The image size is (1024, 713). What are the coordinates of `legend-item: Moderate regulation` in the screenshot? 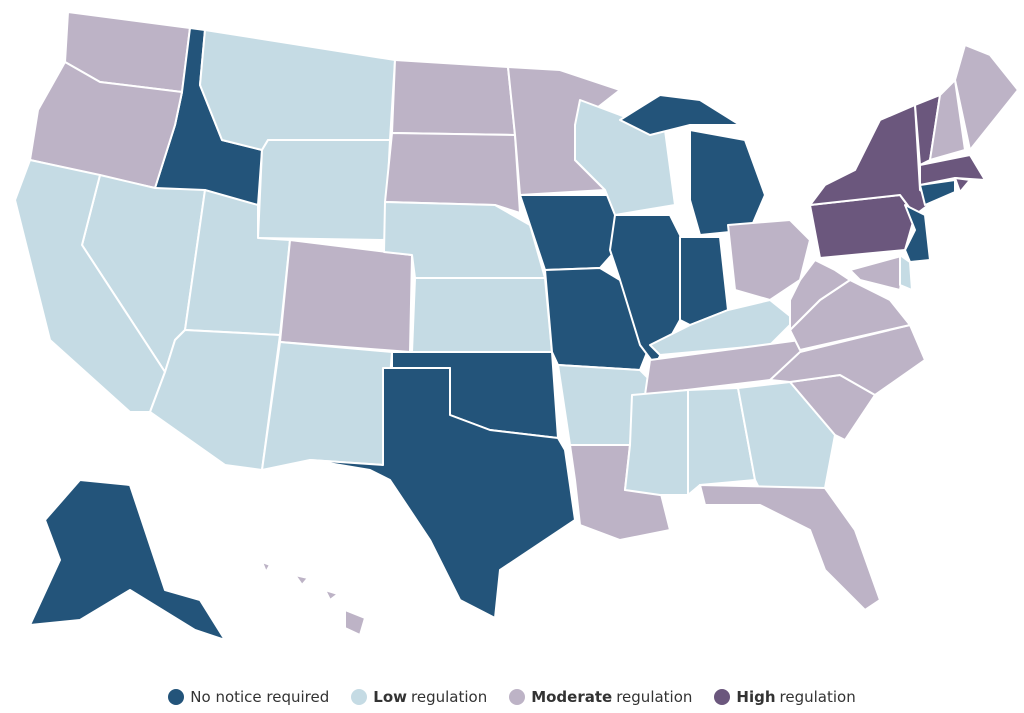 It's located at (600, 697).